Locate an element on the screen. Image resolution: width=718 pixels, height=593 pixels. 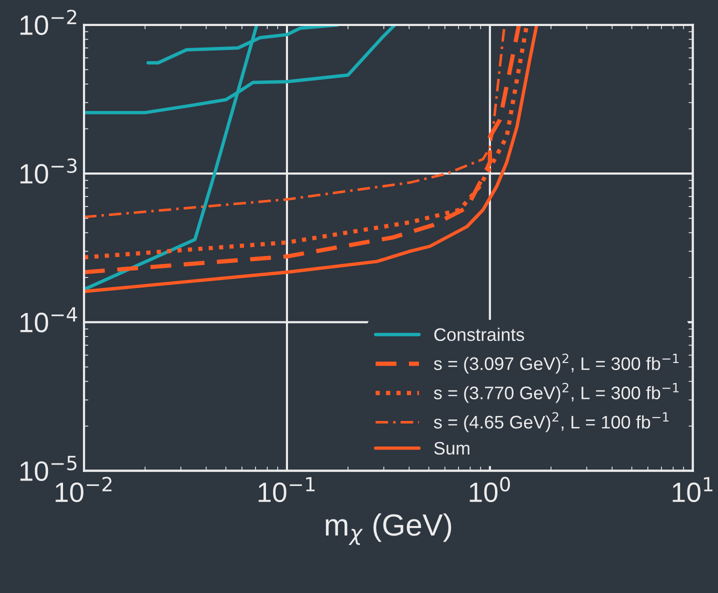
legend-label: s = (3.097 GeV)$^{2}$, L = 300 fb$^{−1}$ is located at coordinates (556, 364).